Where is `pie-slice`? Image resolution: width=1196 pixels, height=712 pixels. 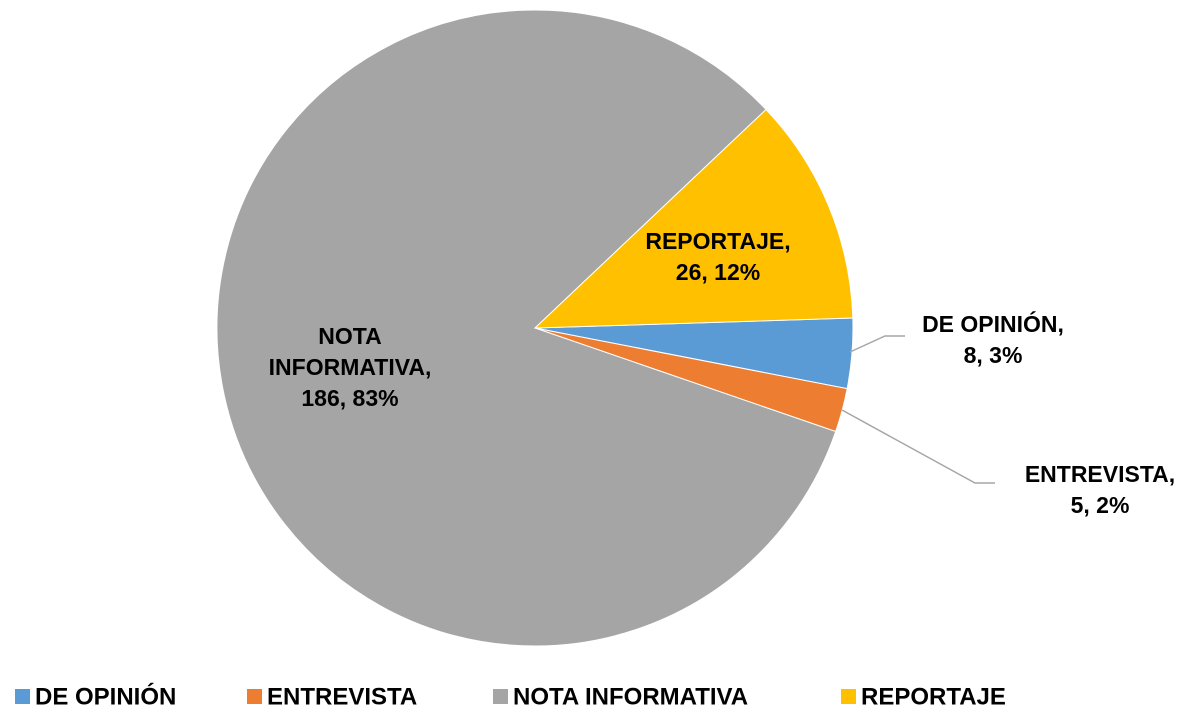
pie-slice is located at coordinates (693, 218).